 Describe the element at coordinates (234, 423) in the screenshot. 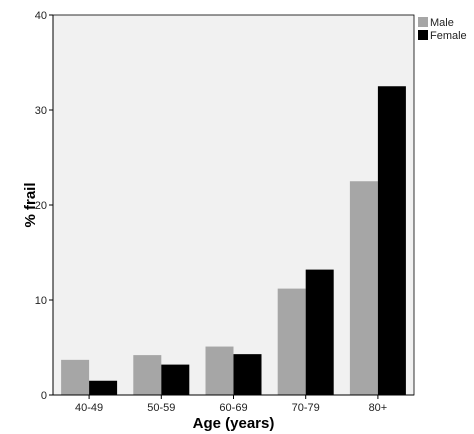

I see `x-axis-title: Age (years)` at that location.